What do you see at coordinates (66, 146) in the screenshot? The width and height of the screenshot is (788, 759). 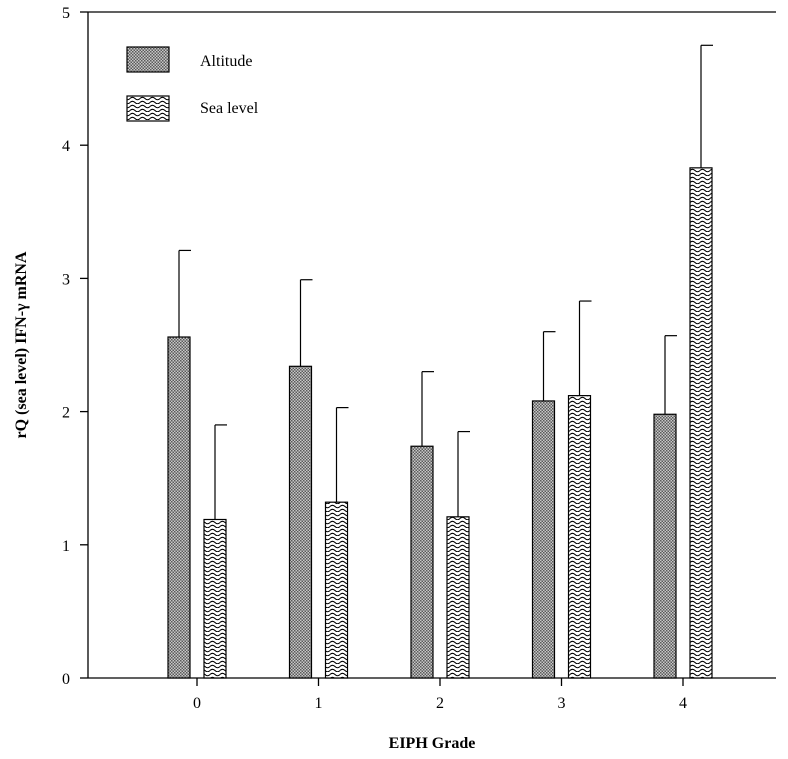 I see `y-tick-label: 4` at bounding box center [66, 146].